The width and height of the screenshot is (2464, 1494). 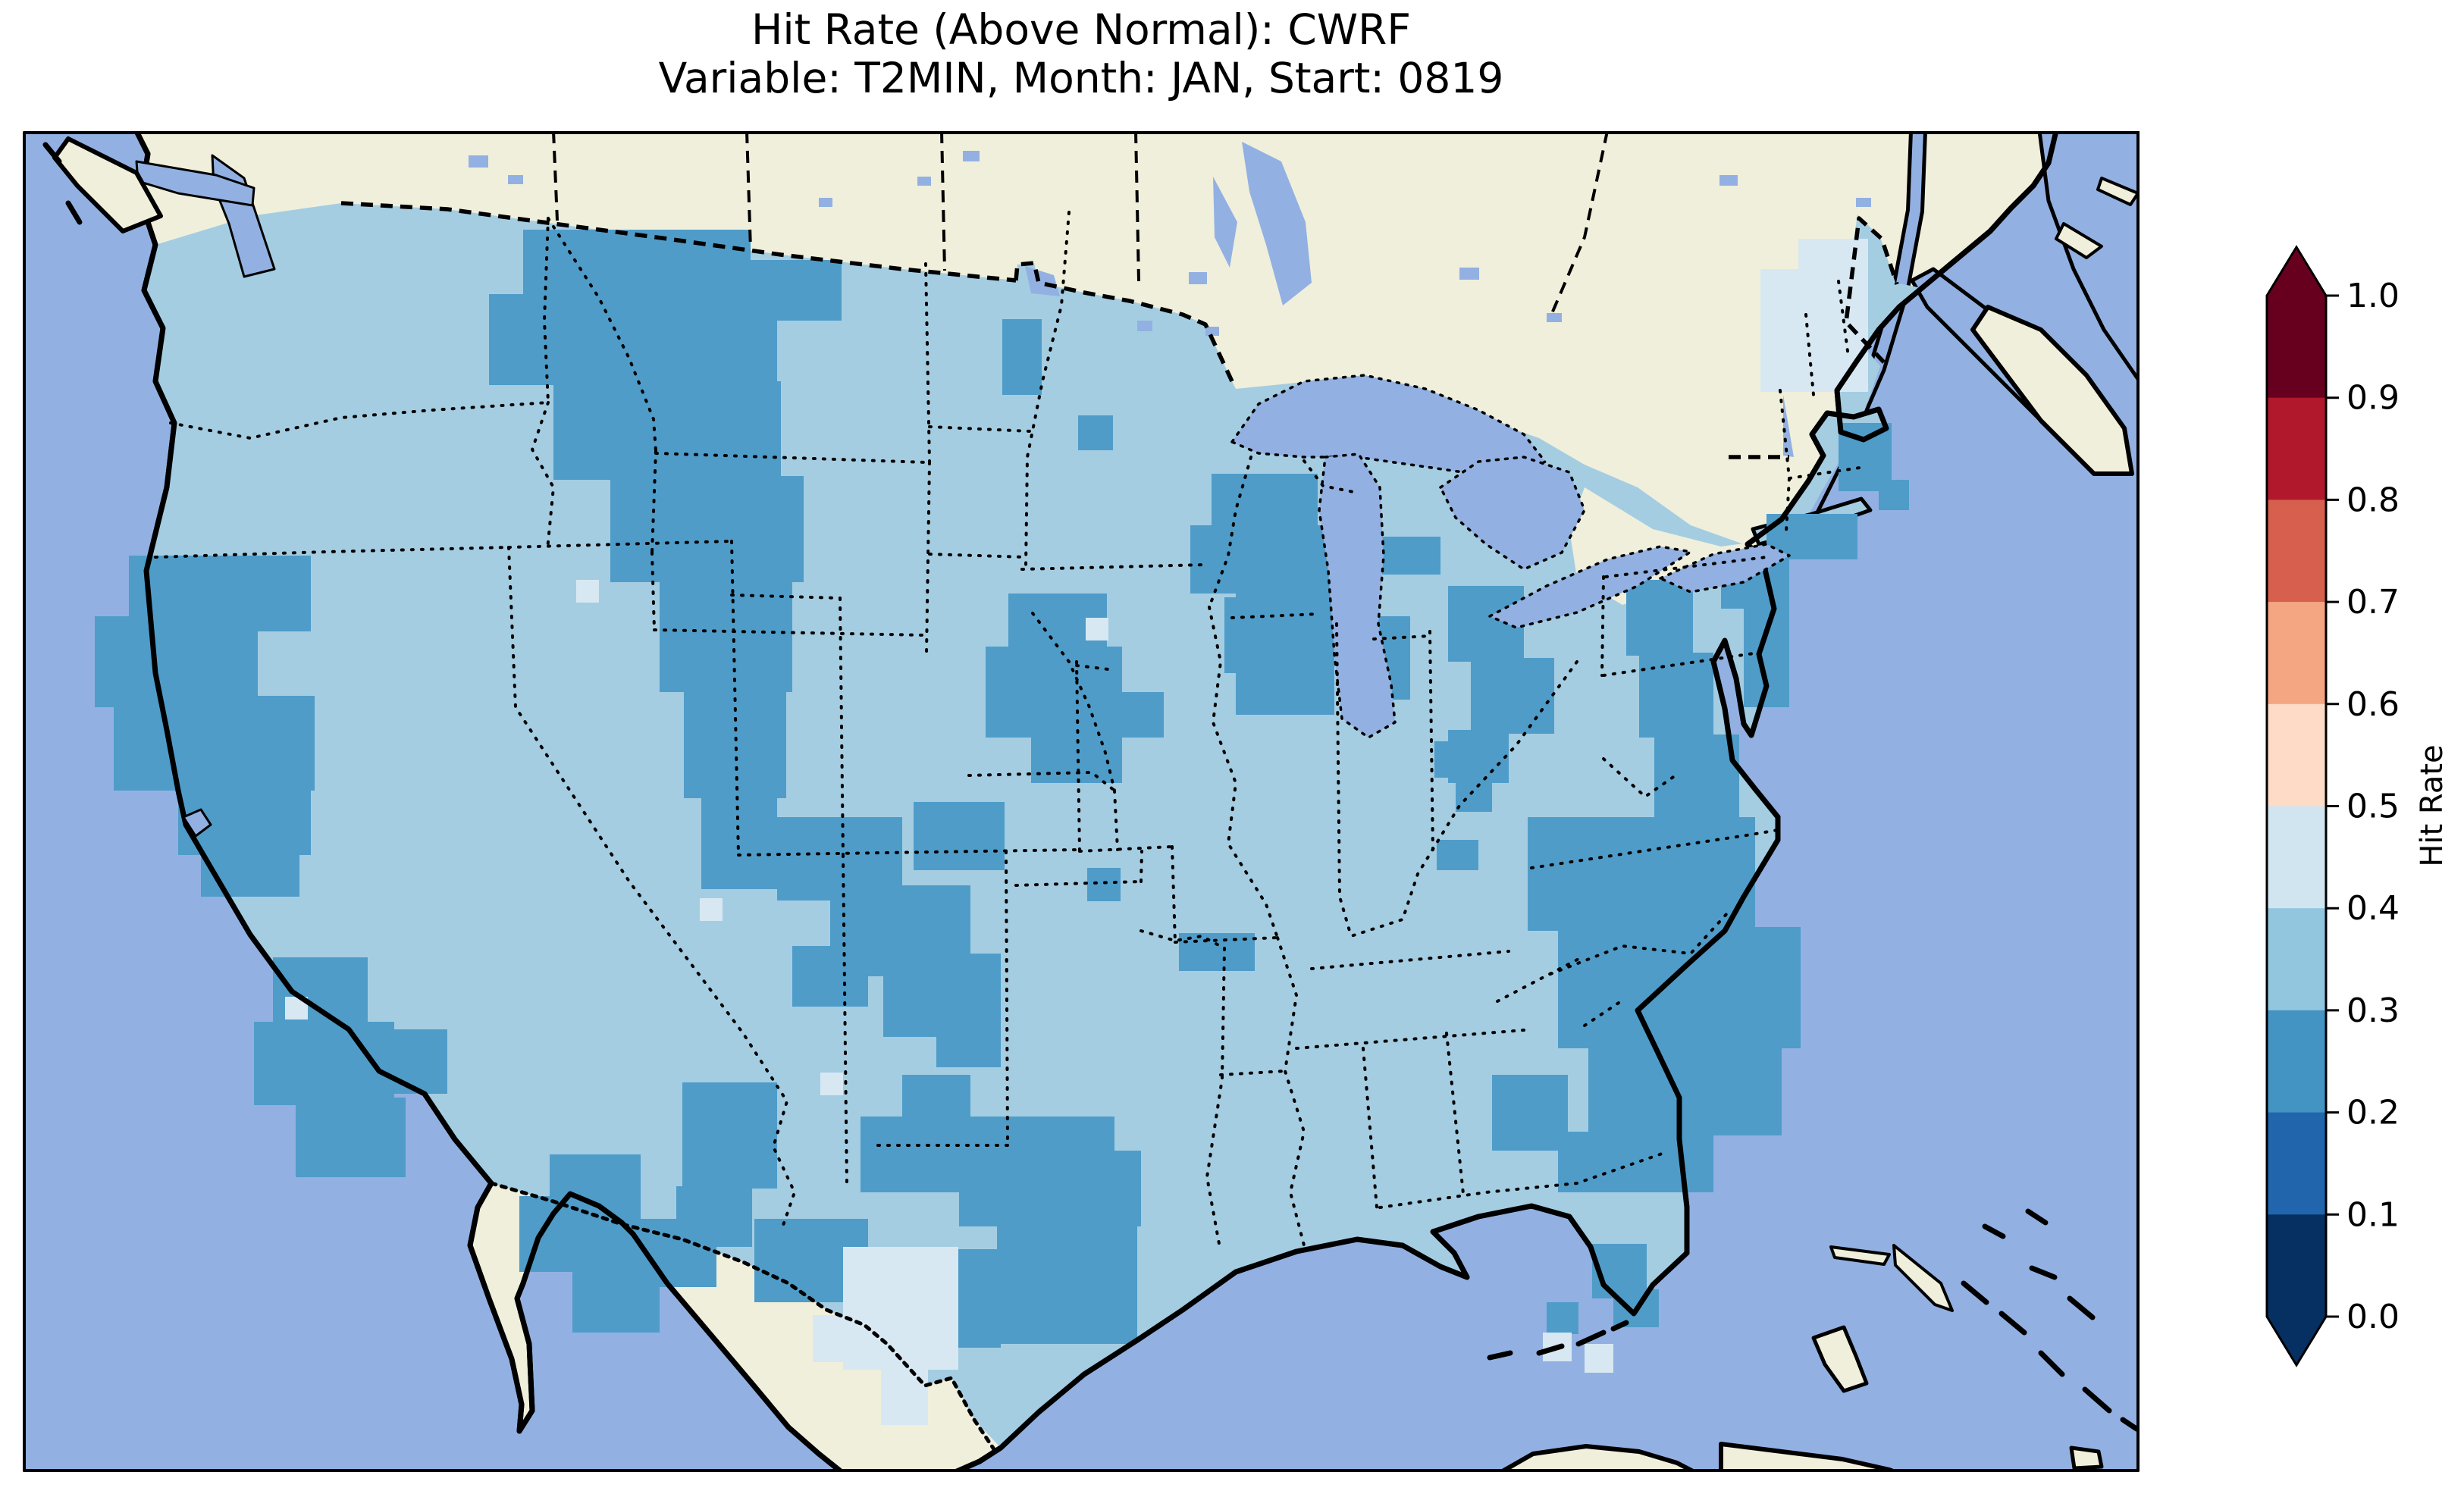 What do you see at coordinates (744, 1318) in the screenshot?
I see `us-mexico-border` at bounding box center [744, 1318].